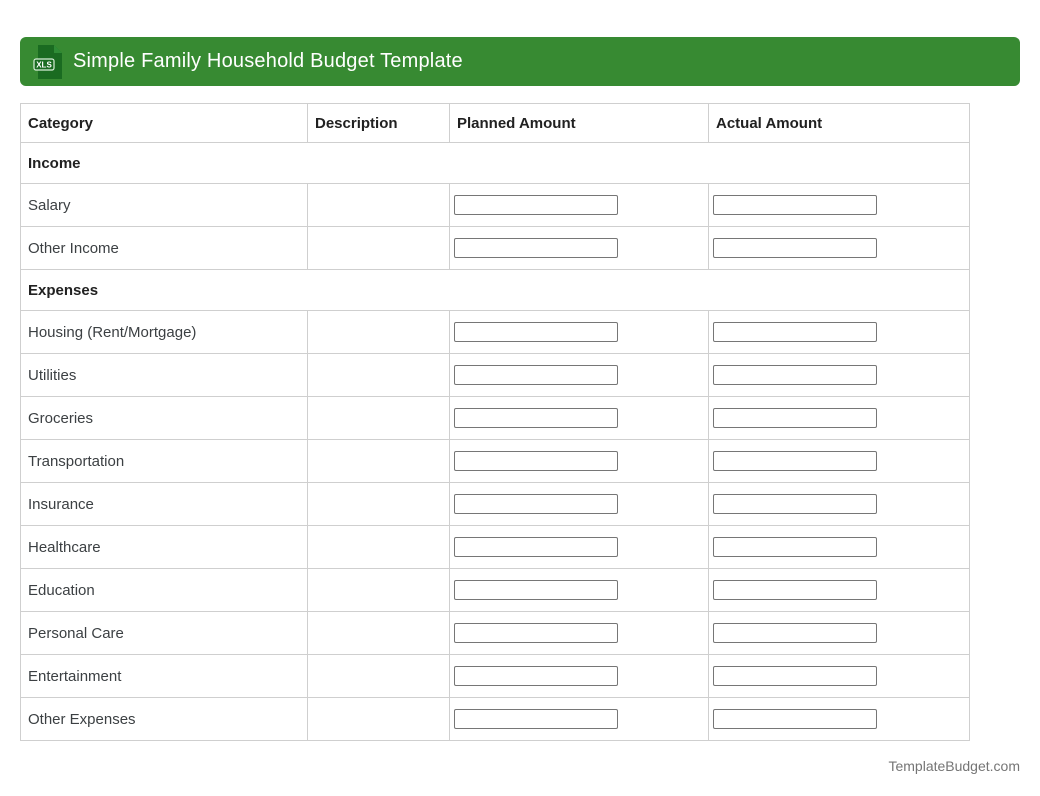 This screenshot has height=796, width=1040. What do you see at coordinates (795, 375) in the screenshot?
I see `actual-amount-input-utilities` at bounding box center [795, 375].